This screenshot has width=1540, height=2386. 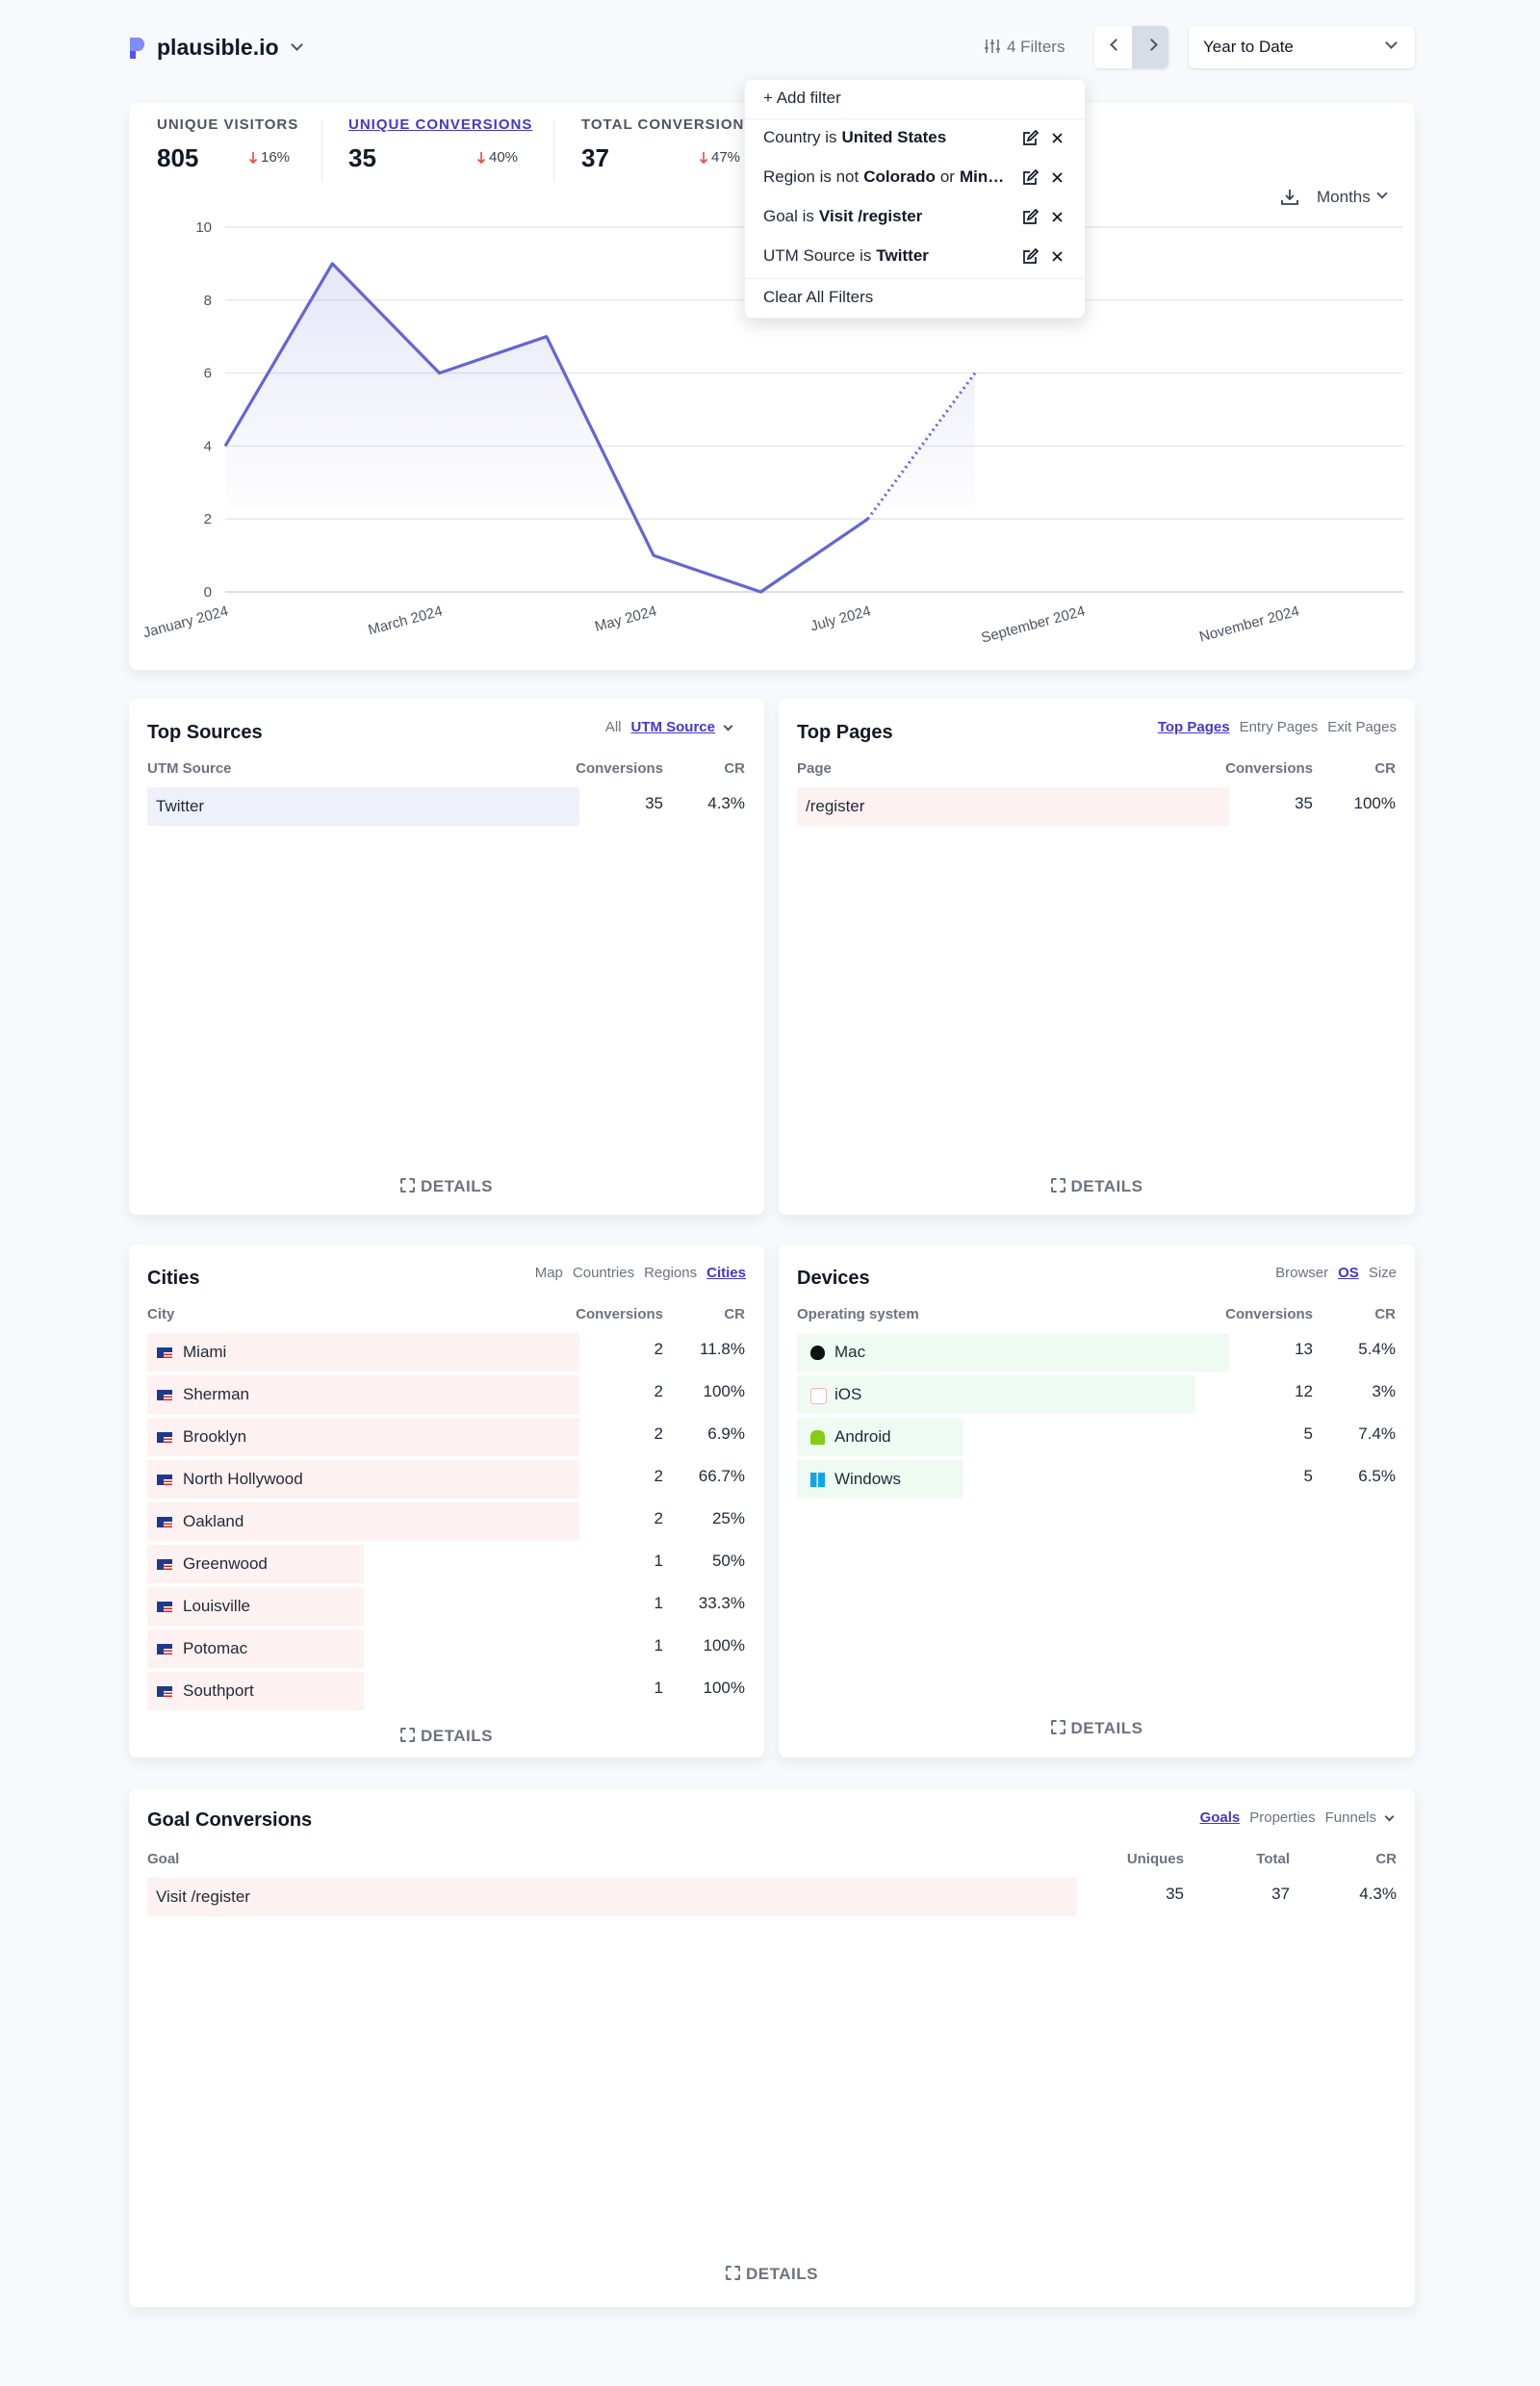 I want to click on tabs: Map Countries Regions Cities, so click(x=640, y=1273).